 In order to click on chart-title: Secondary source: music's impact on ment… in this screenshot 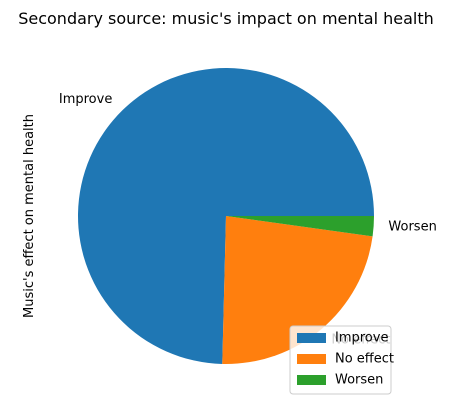, I will do `click(226, 18)`.